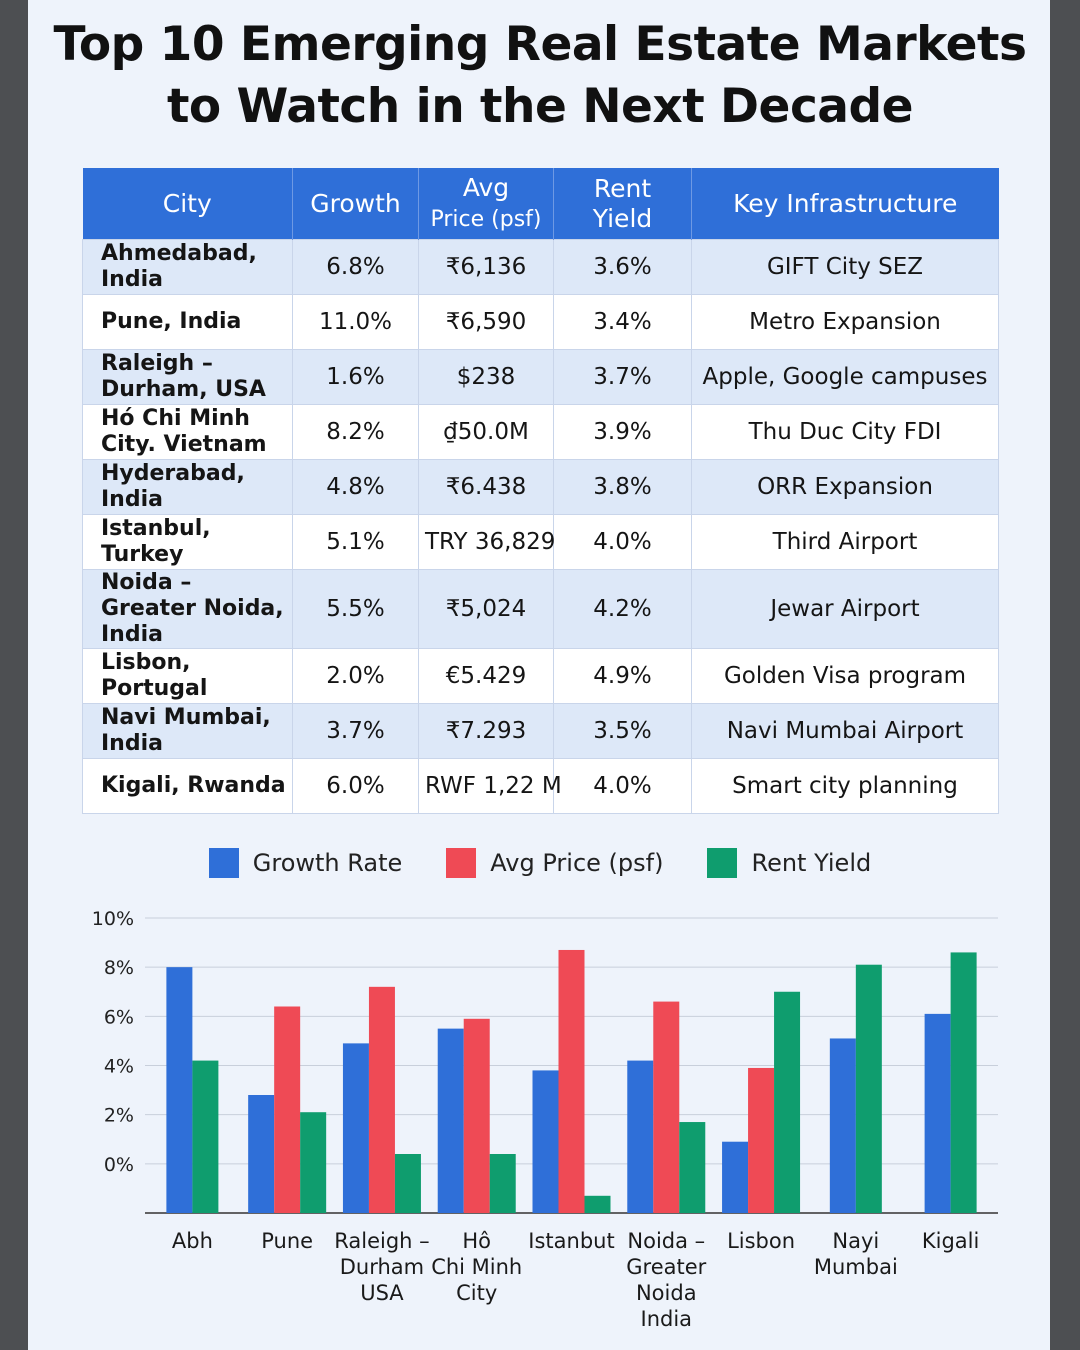  I want to click on cell-growth: 11.0%, so click(355, 322).